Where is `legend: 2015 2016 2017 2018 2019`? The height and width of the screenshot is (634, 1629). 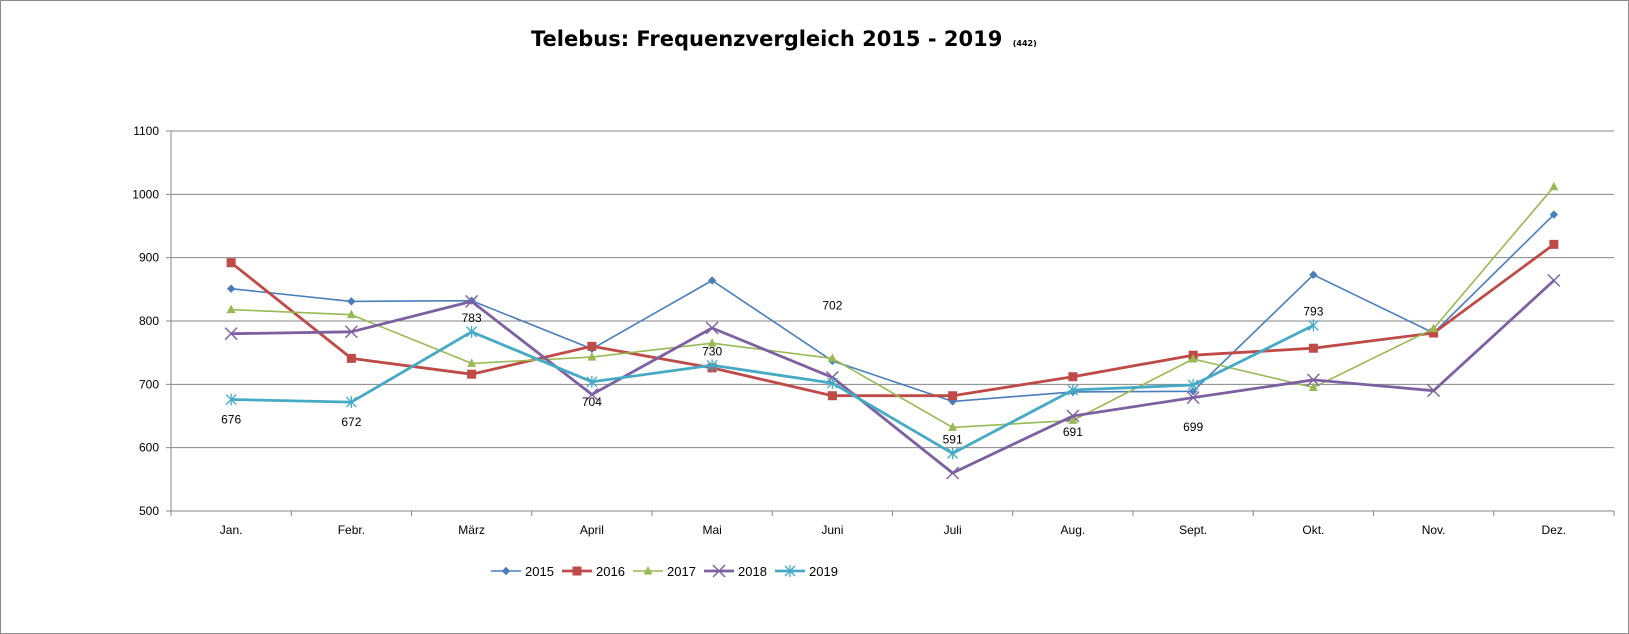
legend: 2015 2016 2017 2018 2019 is located at coordinates (664, 571).